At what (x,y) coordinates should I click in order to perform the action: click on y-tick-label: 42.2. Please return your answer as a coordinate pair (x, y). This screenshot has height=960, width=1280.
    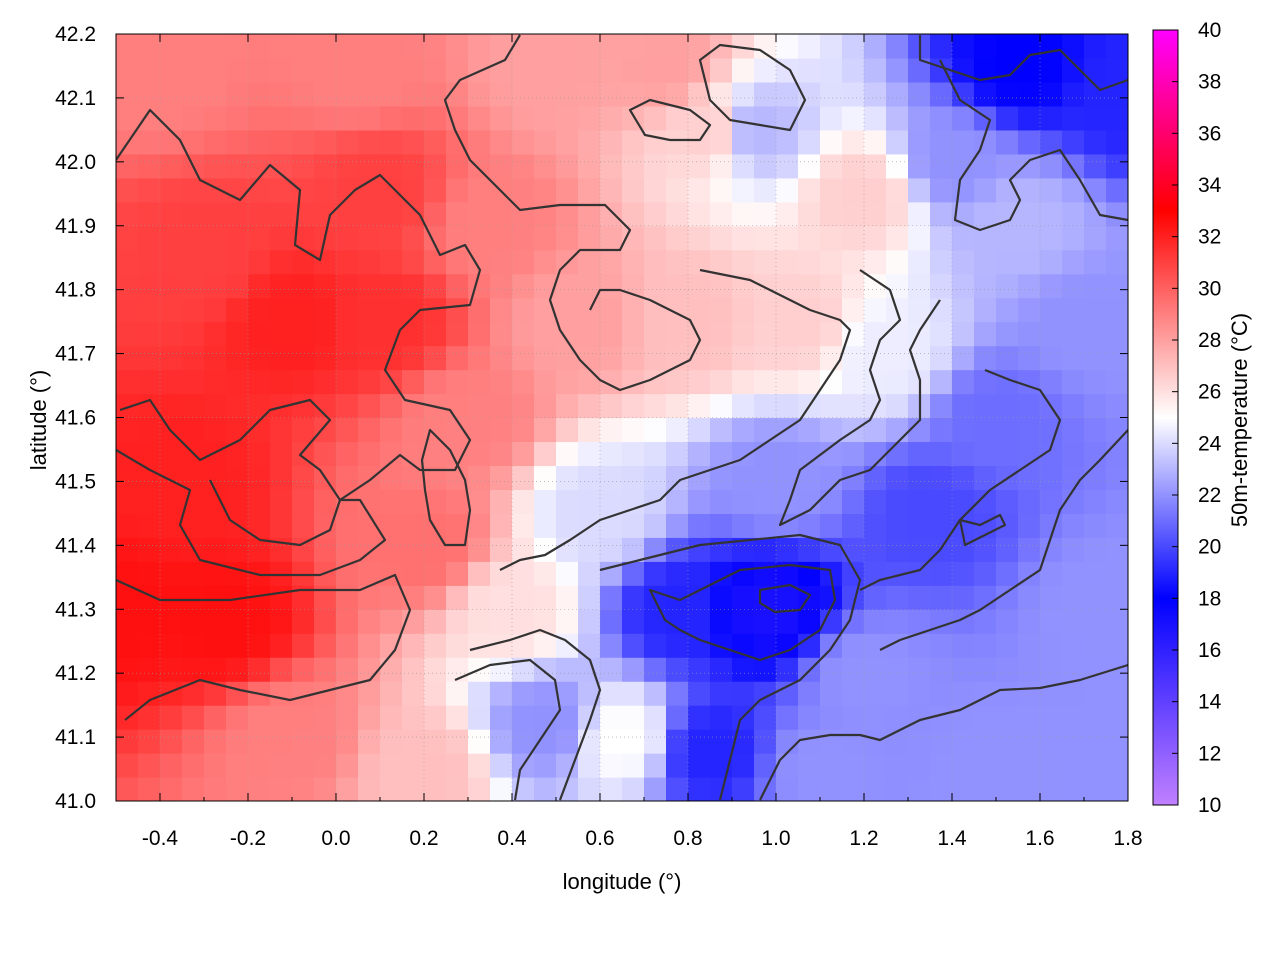
    Looking at the image, I should click on (75, 34).